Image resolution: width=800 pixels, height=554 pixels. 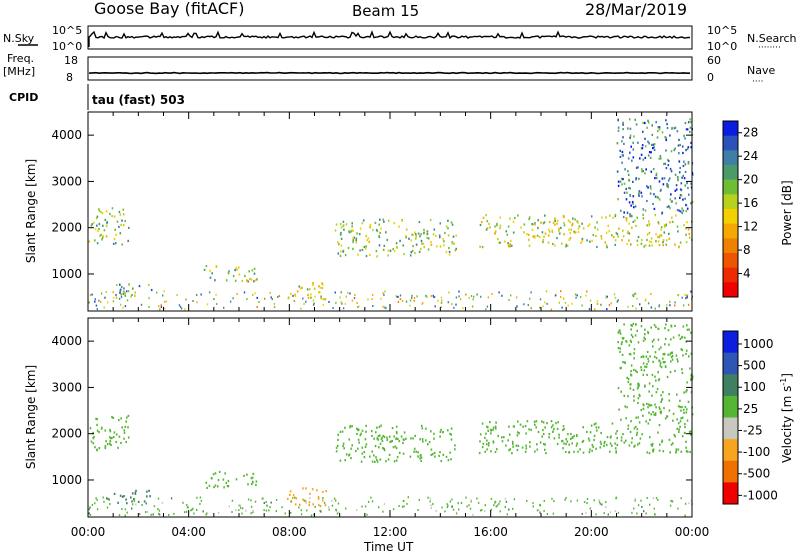 I want to click on noise-right-label: N.Search, so click(x=772, y=38).